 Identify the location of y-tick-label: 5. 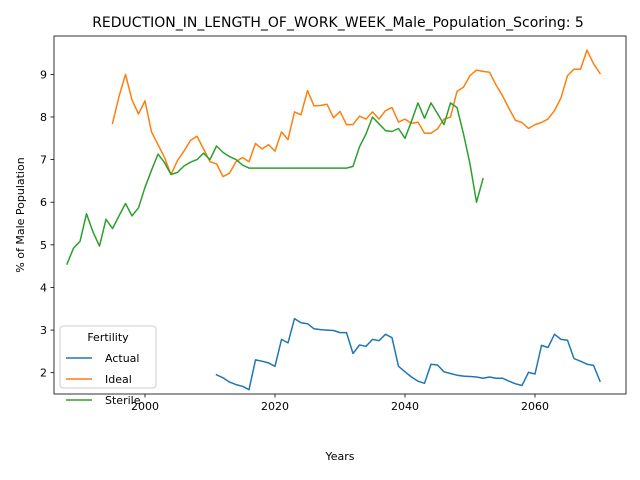
(43, 245).